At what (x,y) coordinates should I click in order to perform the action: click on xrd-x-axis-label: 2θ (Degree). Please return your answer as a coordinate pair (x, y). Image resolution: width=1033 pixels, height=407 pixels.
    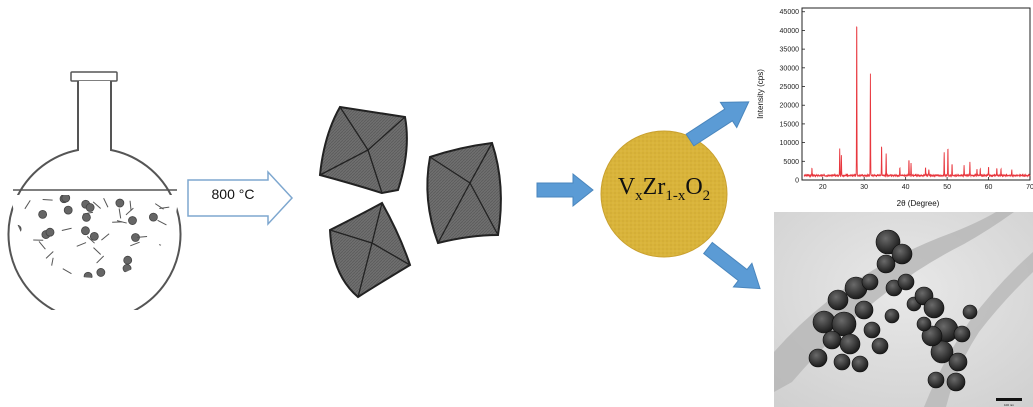
    Looking at the image, I should click on (918, 203).